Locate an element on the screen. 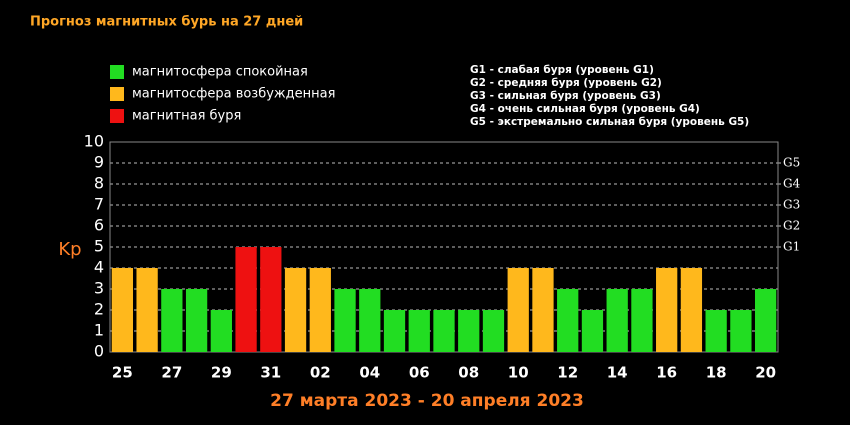 The image size is (850, 425). x-tick-label: 14 is located at coordinates (617, 373).